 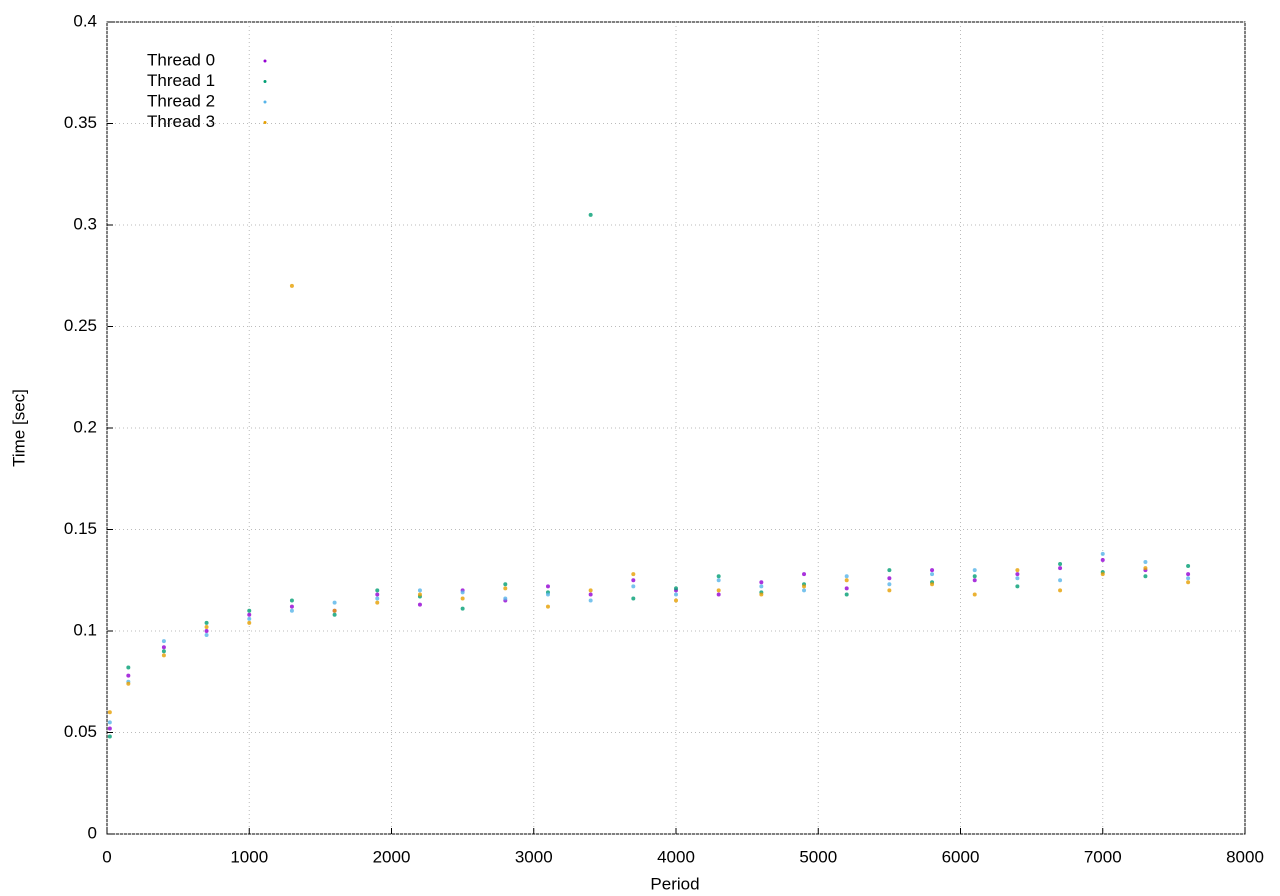 What do you see at coordinates (818, 856) in the screenshot?
I see `x-tick-label: 5000` at bounding box center [818, 856].